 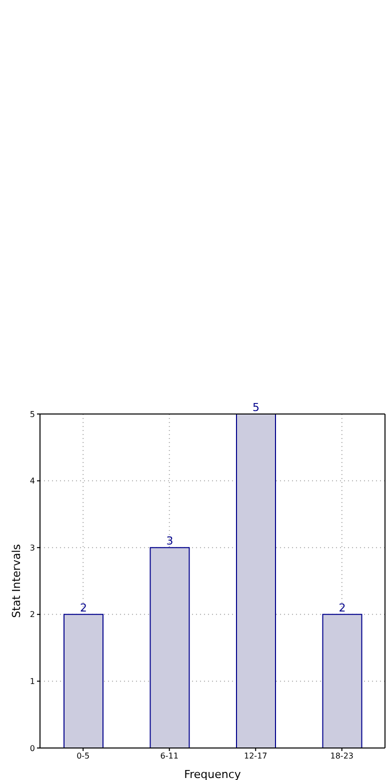 I want to click on x-tick-label: 6-11, so click(x=169, y=756).